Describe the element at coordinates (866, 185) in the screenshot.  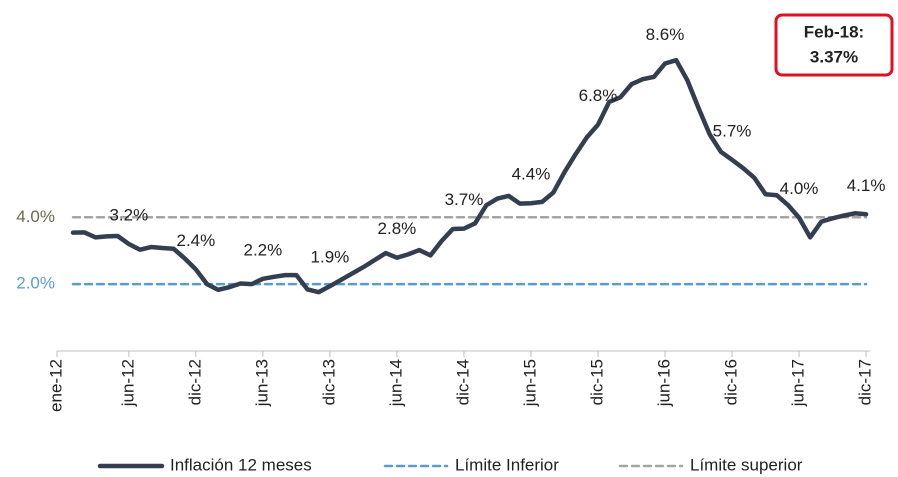
I see `data-label: 4.1%` at that location.